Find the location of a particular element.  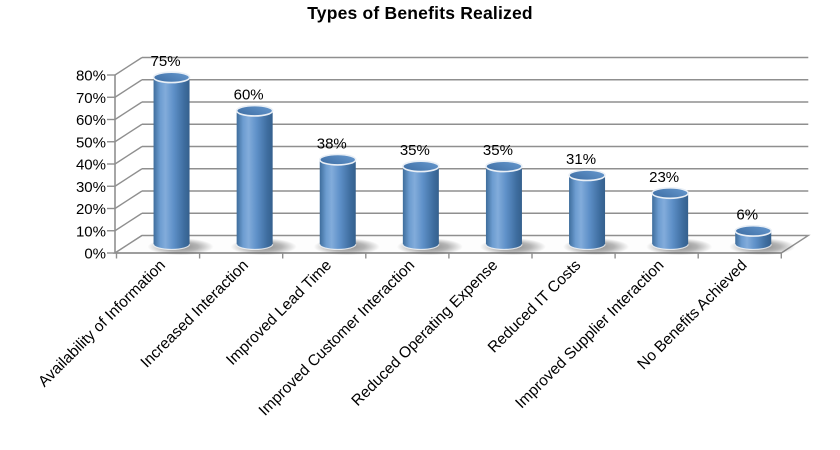

bar-cylinder: 38% is located at coordinates (346, 196).